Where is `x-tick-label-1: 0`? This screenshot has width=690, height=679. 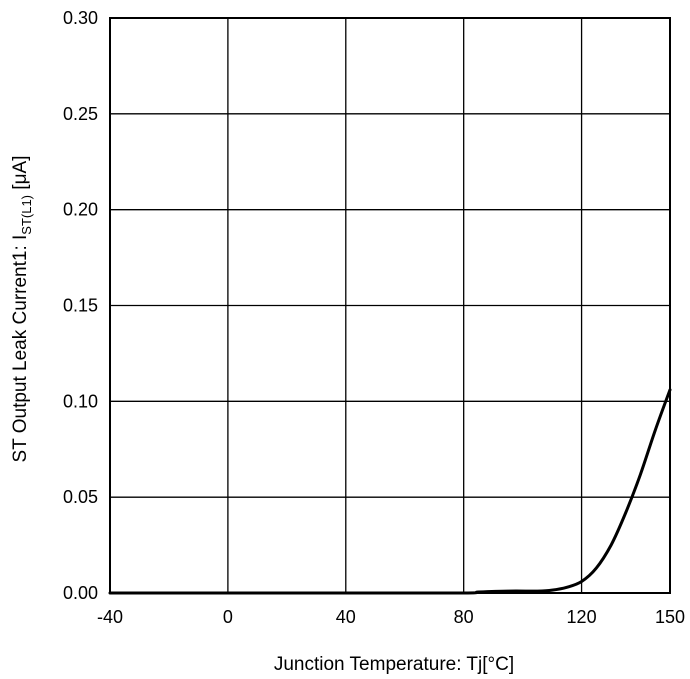
x-tick-label-1: 0 is located at coordinates (228, 617).